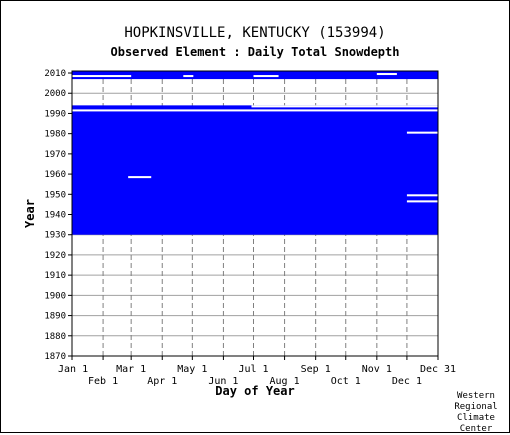  I want to click on x-tick-label: Jun 1, so click(223, 381).